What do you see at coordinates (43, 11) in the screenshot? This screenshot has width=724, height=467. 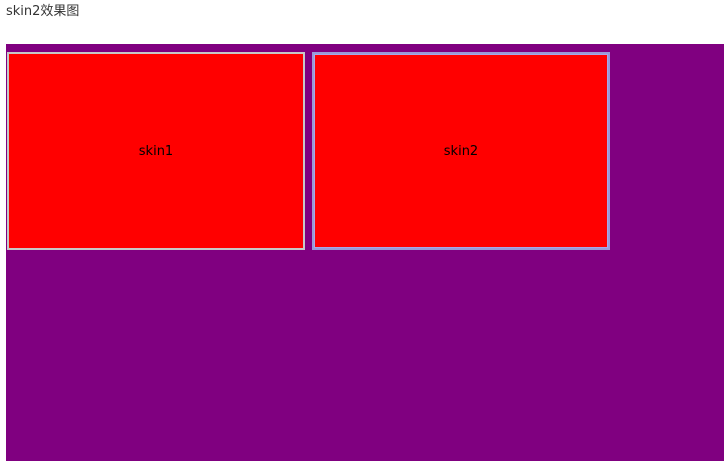 I see `page-title: skin2效果图` at bounding box center [43, 11].